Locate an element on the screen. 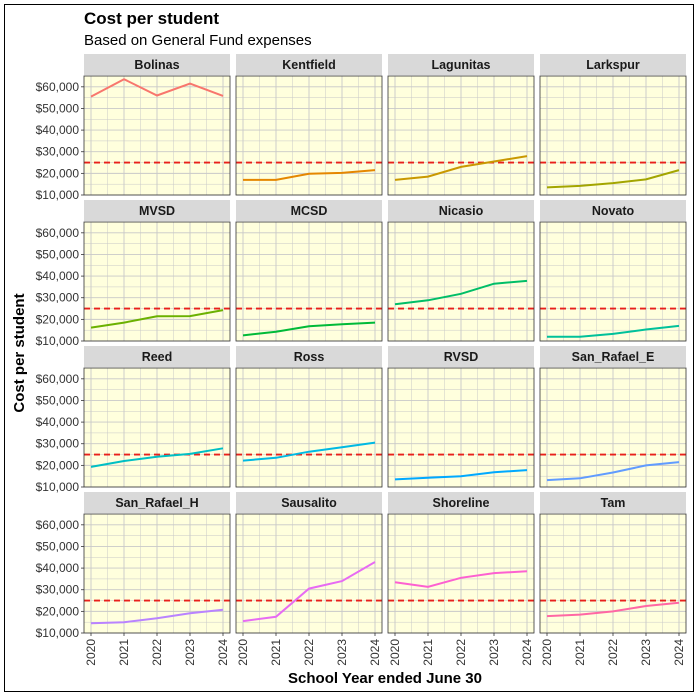 Image resolution: width=700 pixels, height=697 pixels. facet-panel-san-rafael-e: San_Rafael_E is located at coordinates (613, 417).